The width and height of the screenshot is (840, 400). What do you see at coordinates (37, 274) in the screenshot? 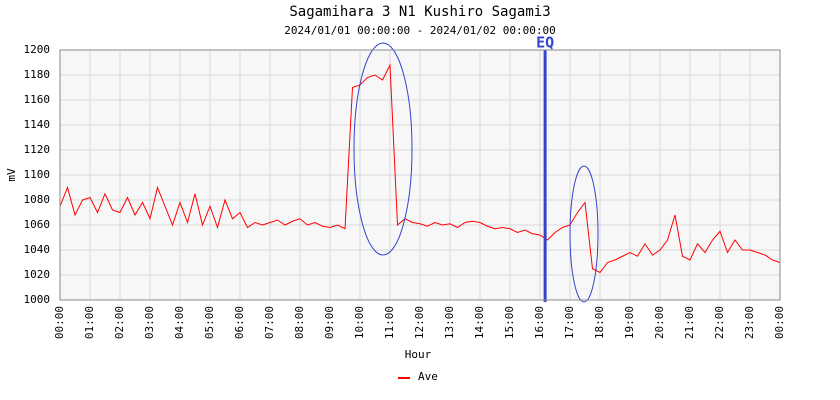
I see `y-tick-label: 1020` at bounding box center [37, 274].